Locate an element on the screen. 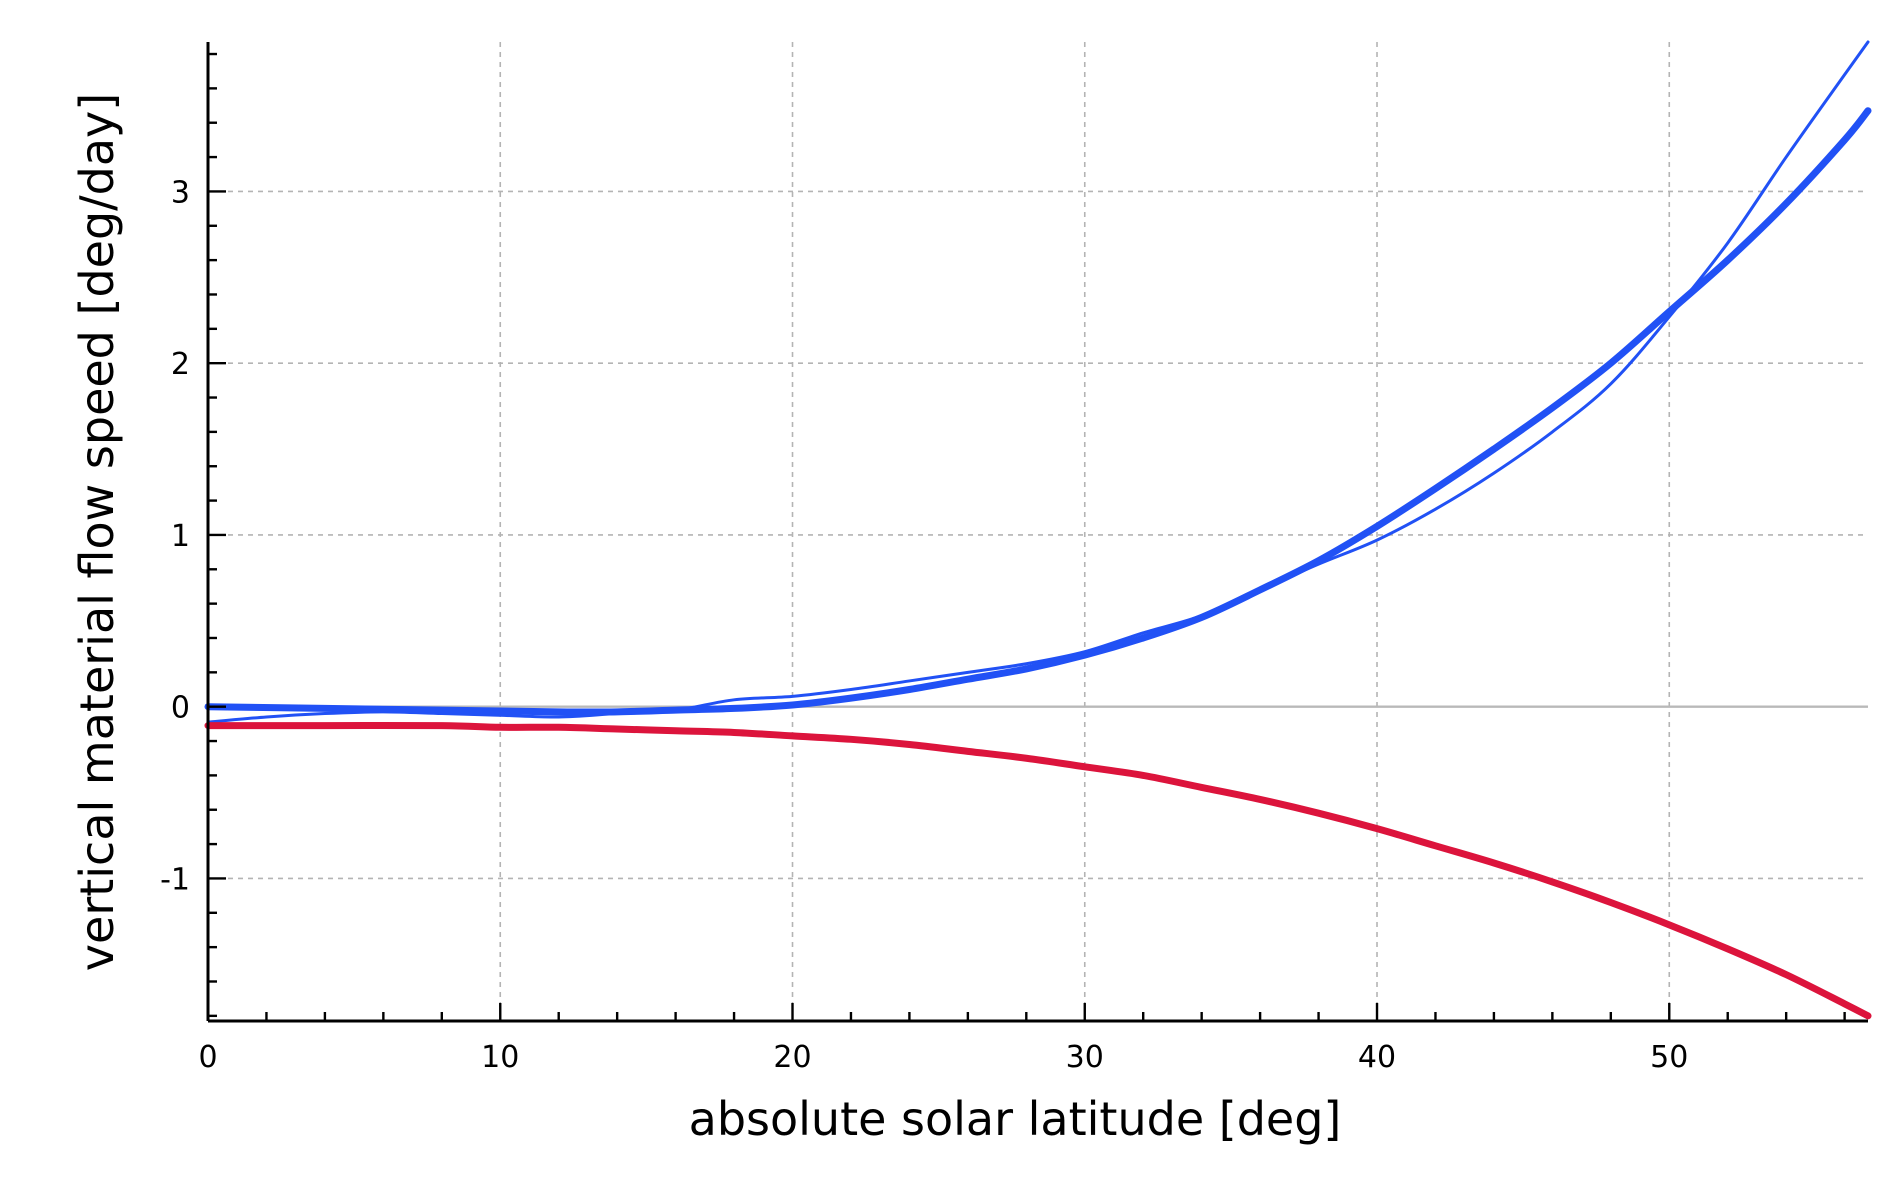 The height and width of the screenshot is (1200, 1890). x-tick-label: 50 is located at coordinates (1669, 1057).